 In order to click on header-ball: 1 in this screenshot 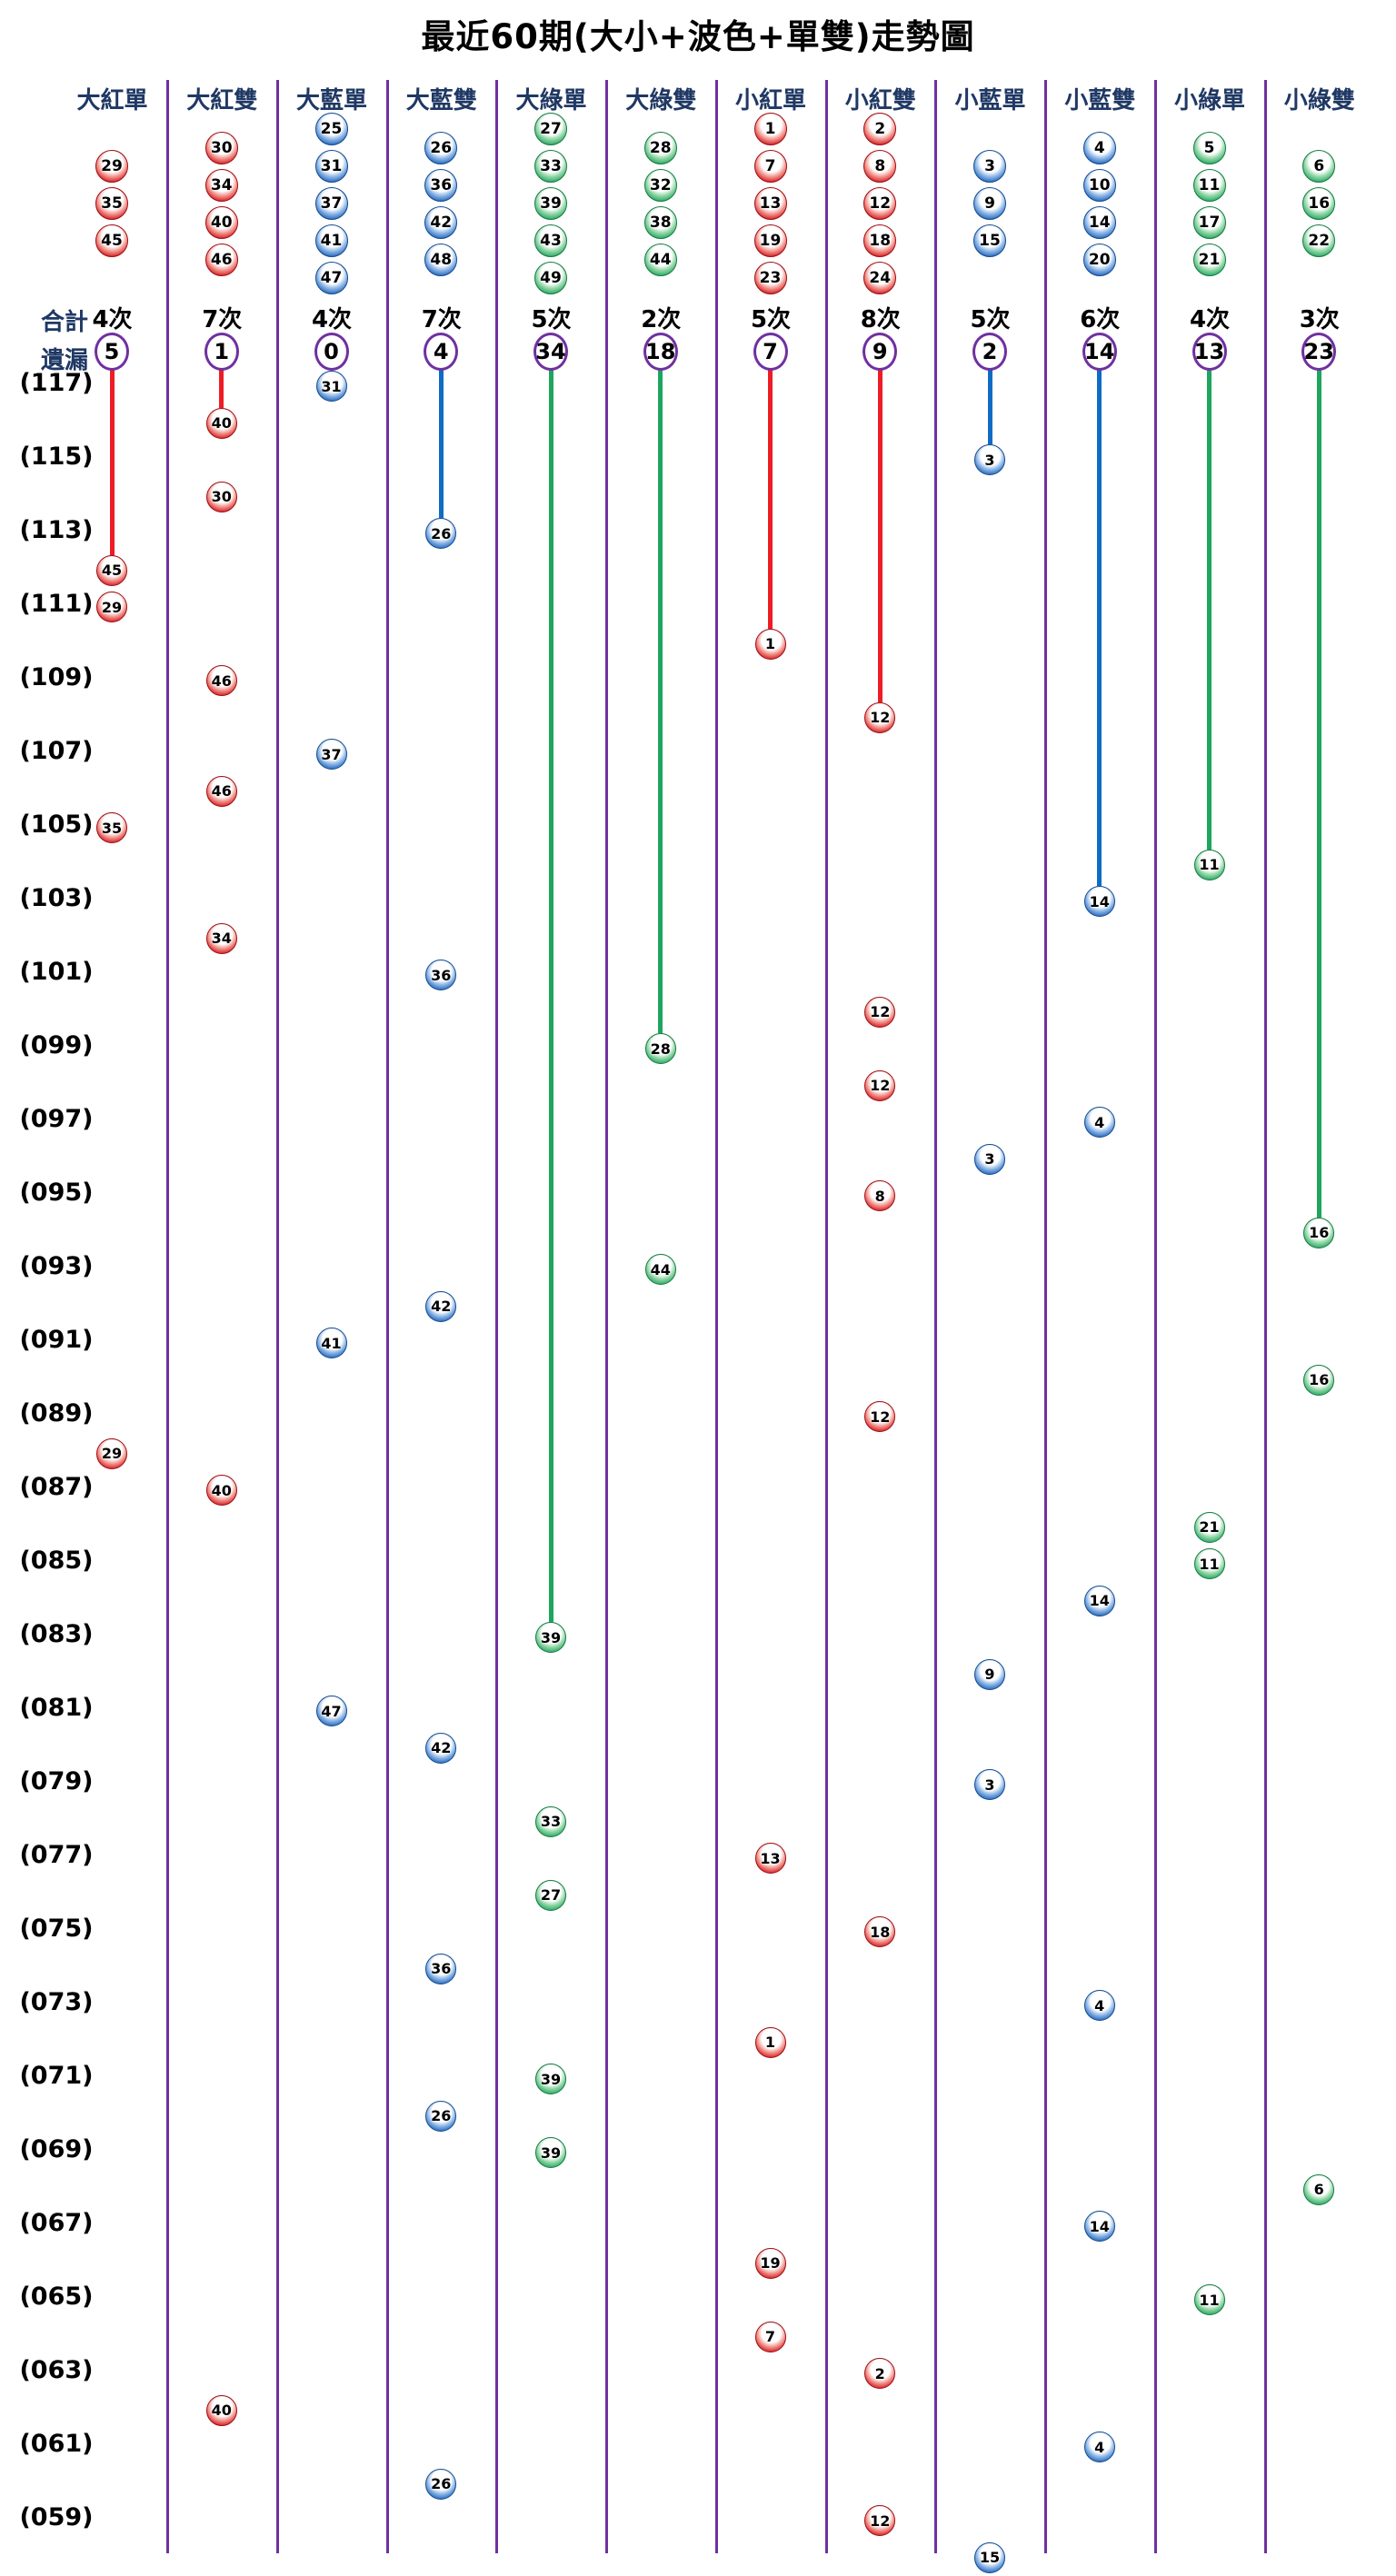, I will do `click(770, 129)`.